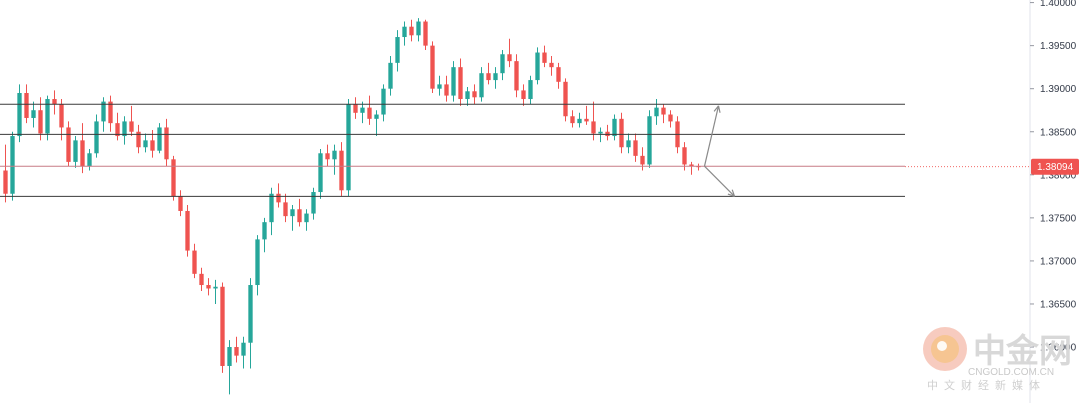  Describe the element at coordinates (711, 136) in the screenshot. I see `forecast-arrow-up` at that location.